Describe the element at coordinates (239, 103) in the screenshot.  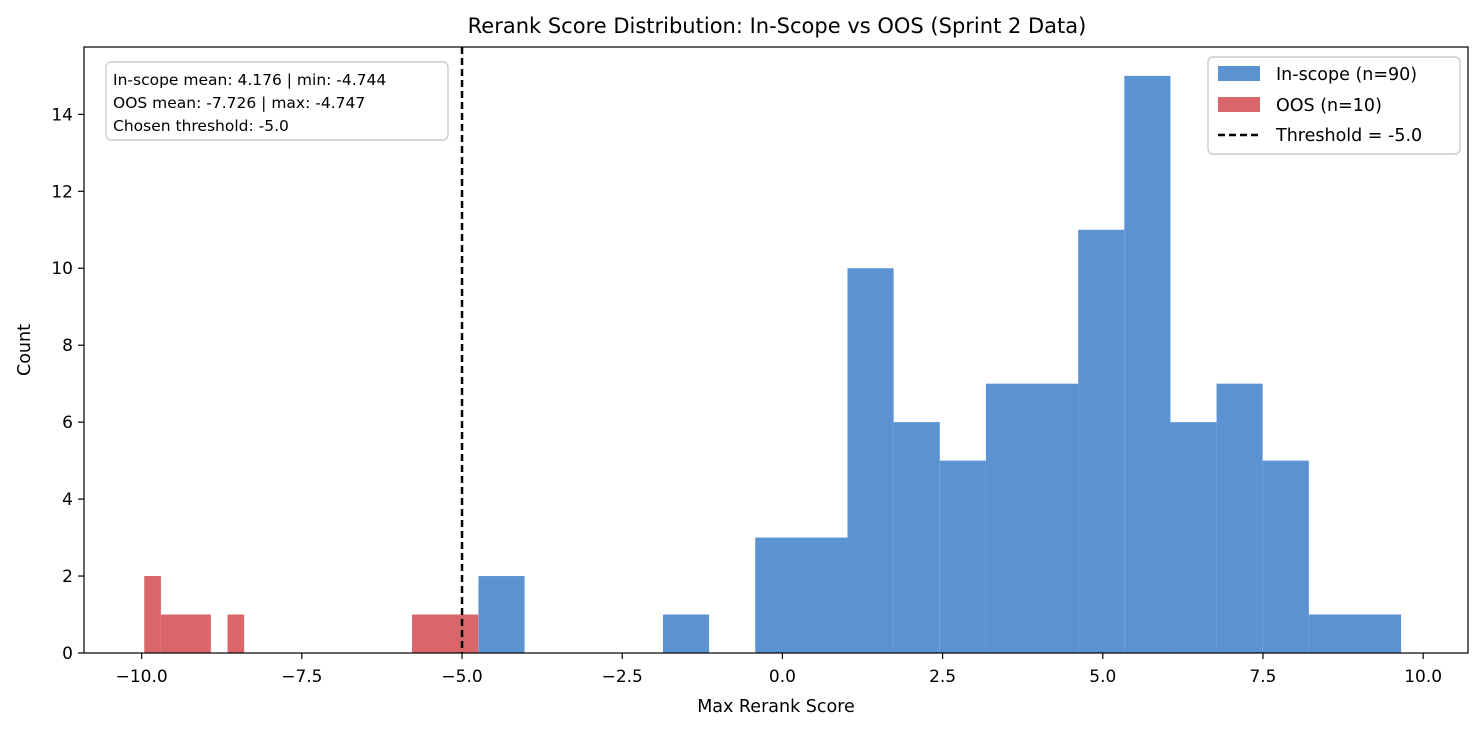
I see `stats-line-oos: OOS mean: -7.726 | max: -4.747` at that location.